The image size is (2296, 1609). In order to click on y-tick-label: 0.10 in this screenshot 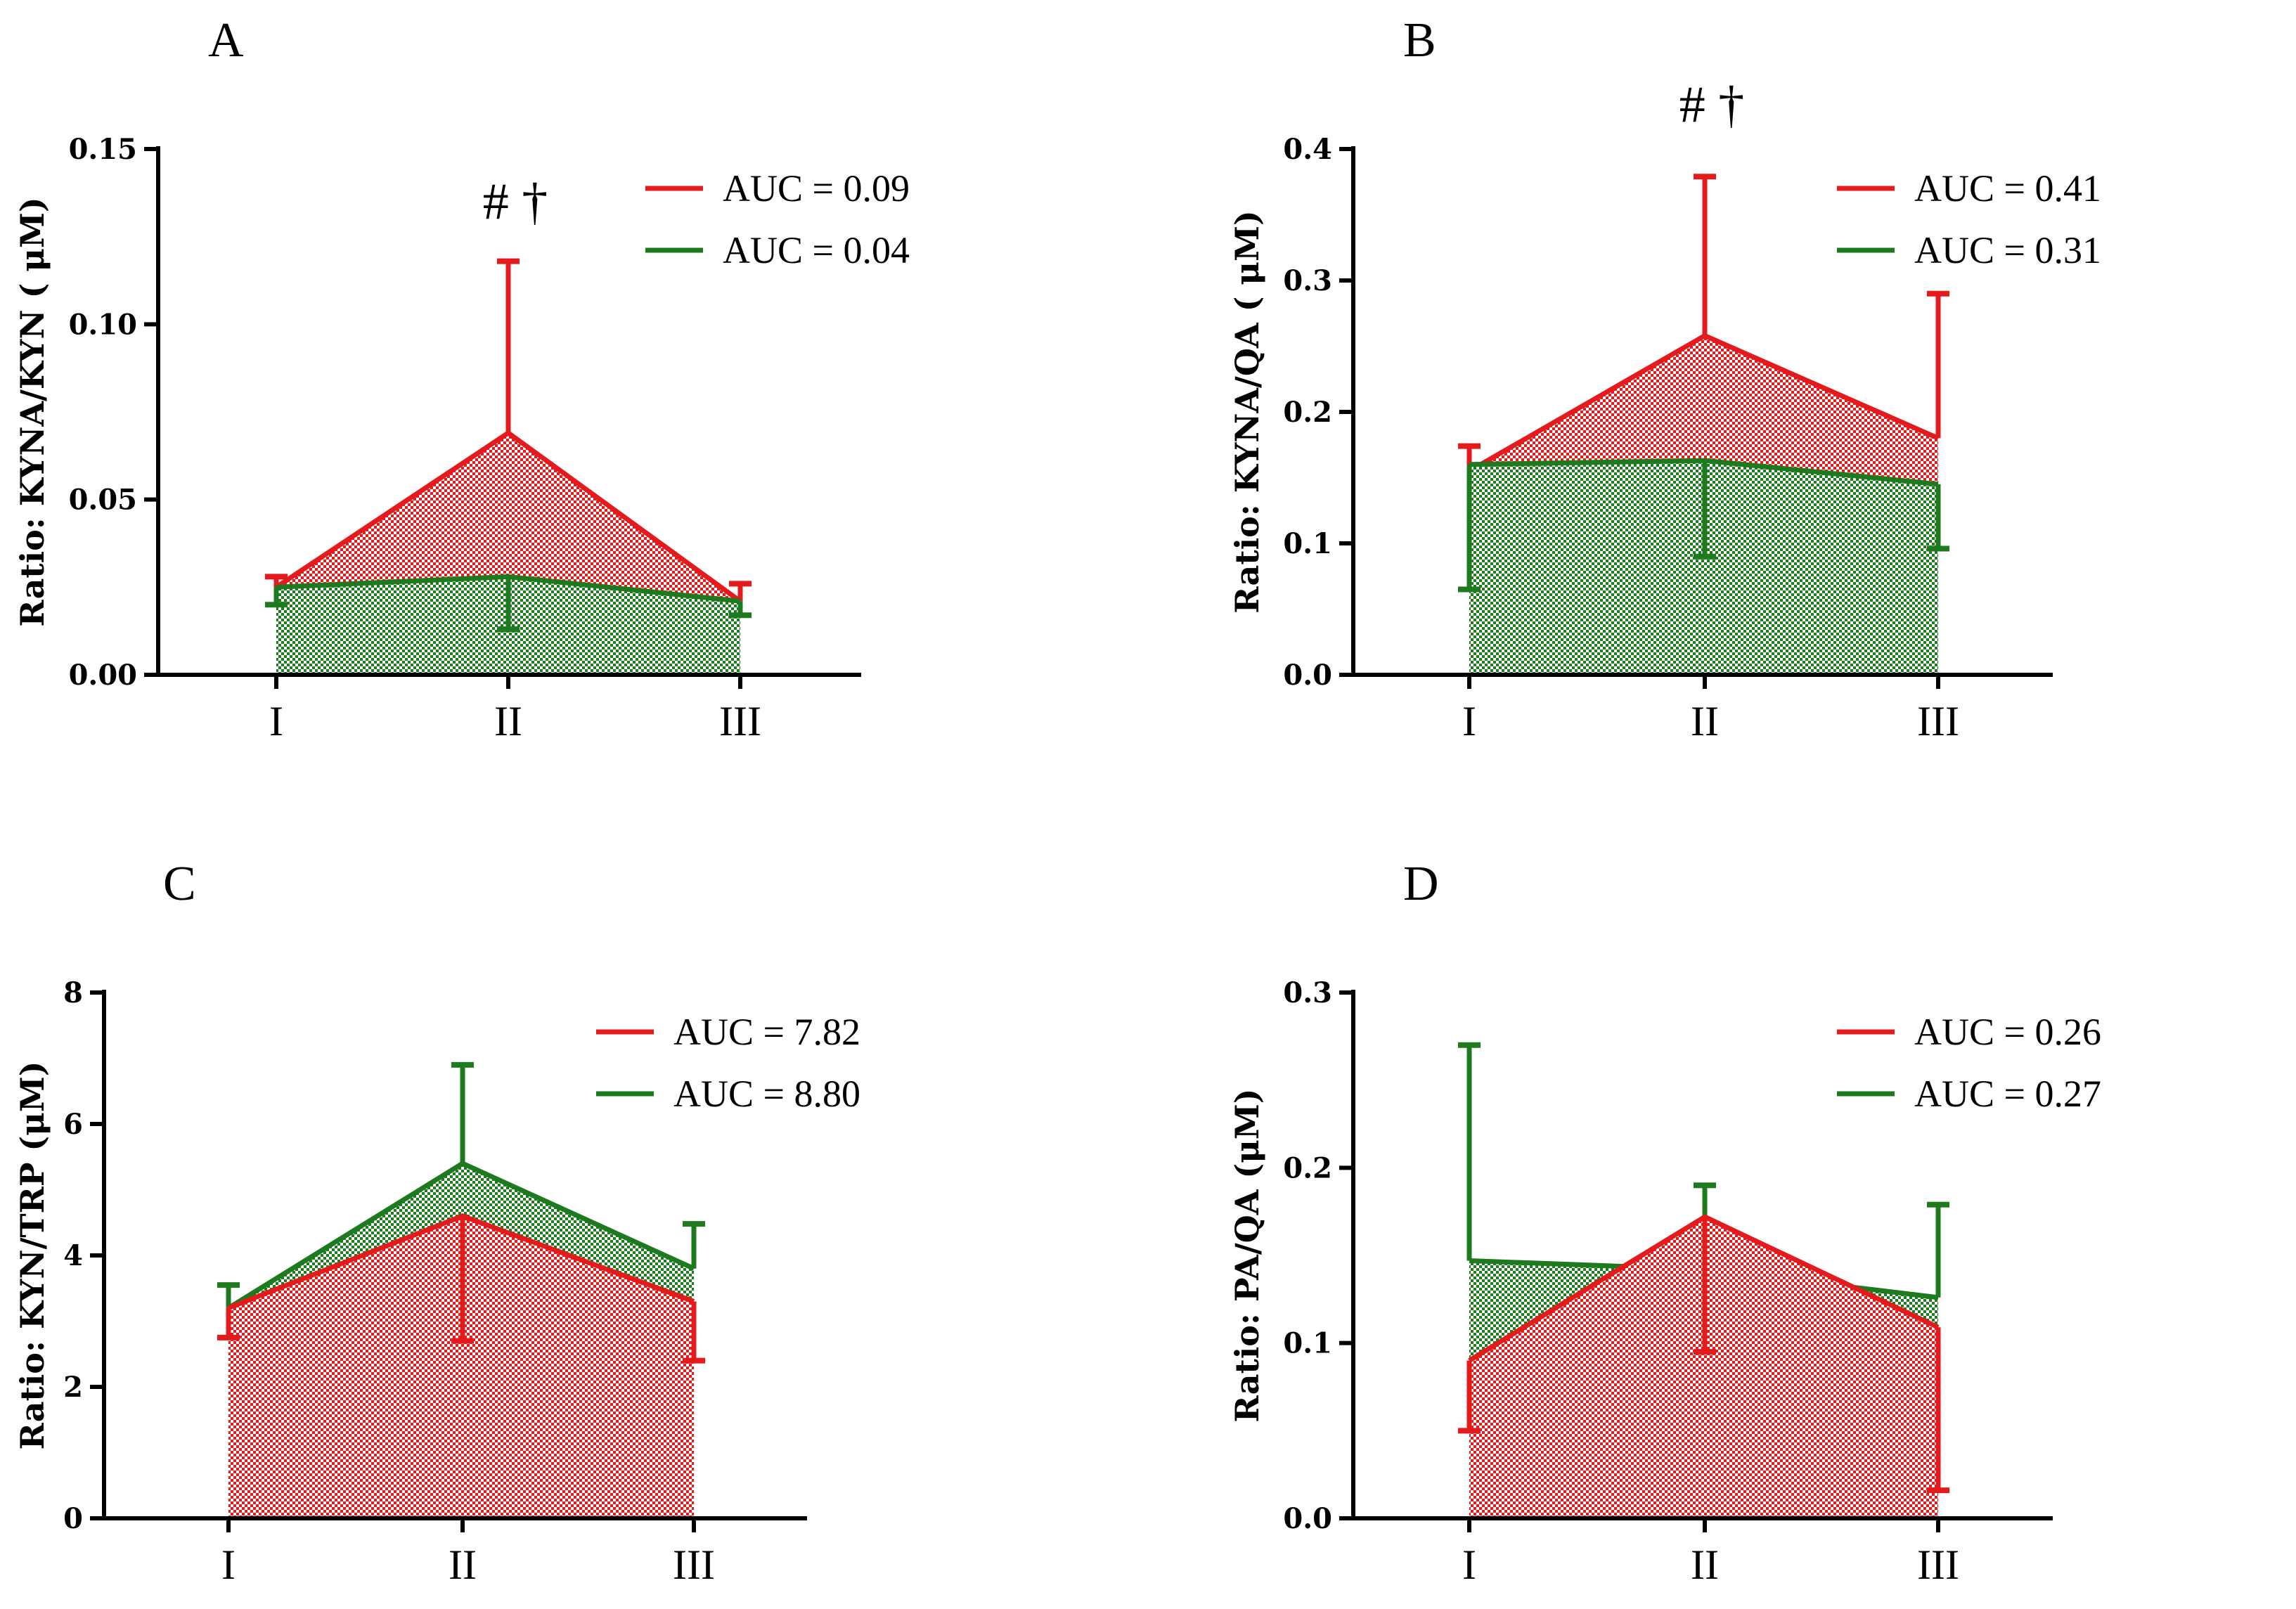, I will do `click(103, 324)`.